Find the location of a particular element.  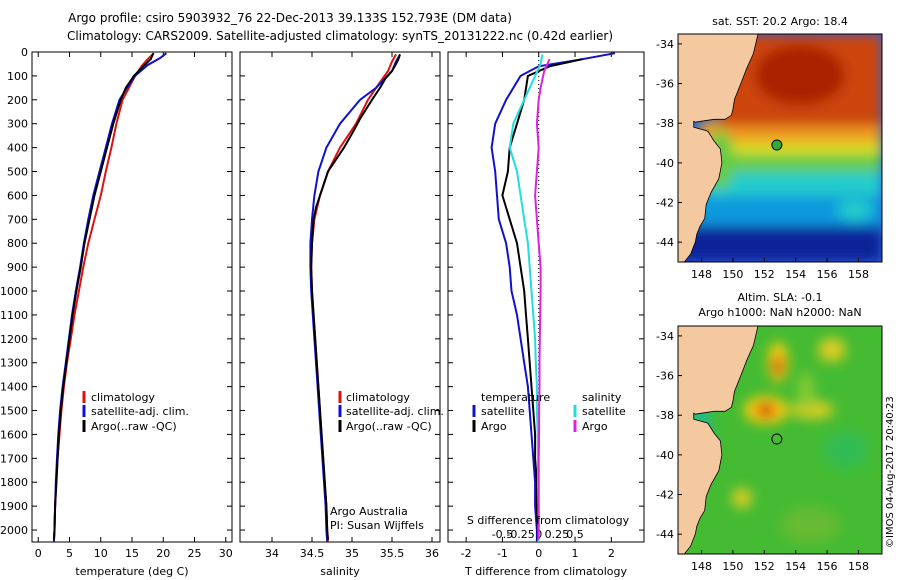

salinity-annotation-line-2: PI: Susan Wijffels is located at coordinates (377, 525).